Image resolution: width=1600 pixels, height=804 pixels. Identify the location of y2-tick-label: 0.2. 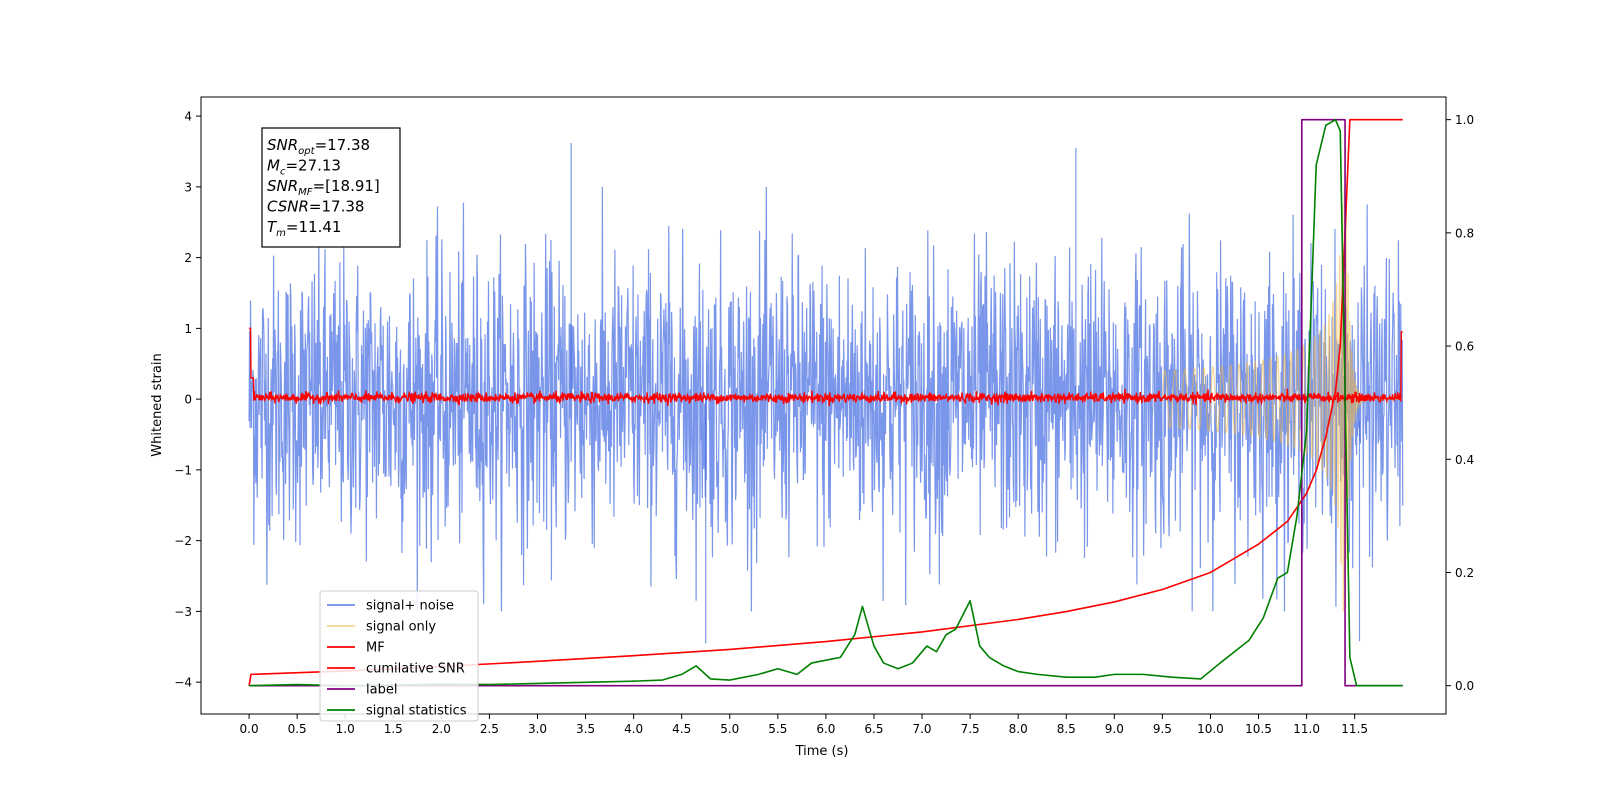
(1464, 573).